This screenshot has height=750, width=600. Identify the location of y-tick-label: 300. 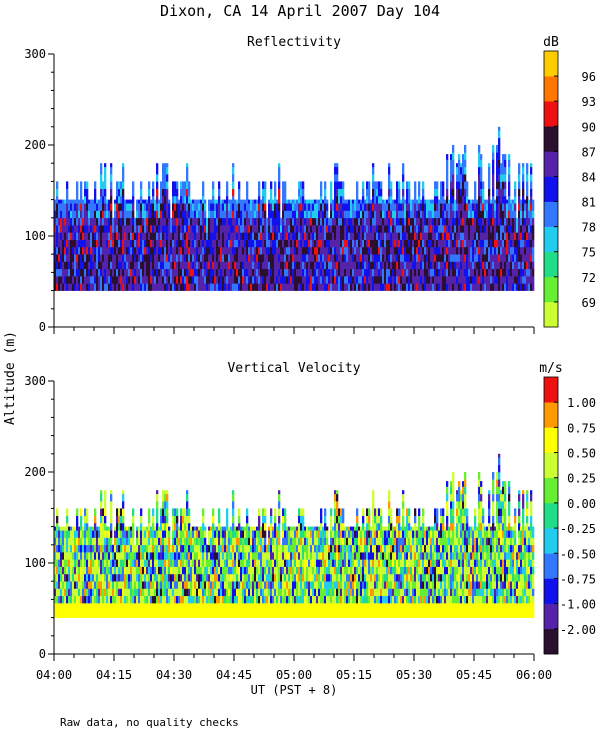
(35, 54).